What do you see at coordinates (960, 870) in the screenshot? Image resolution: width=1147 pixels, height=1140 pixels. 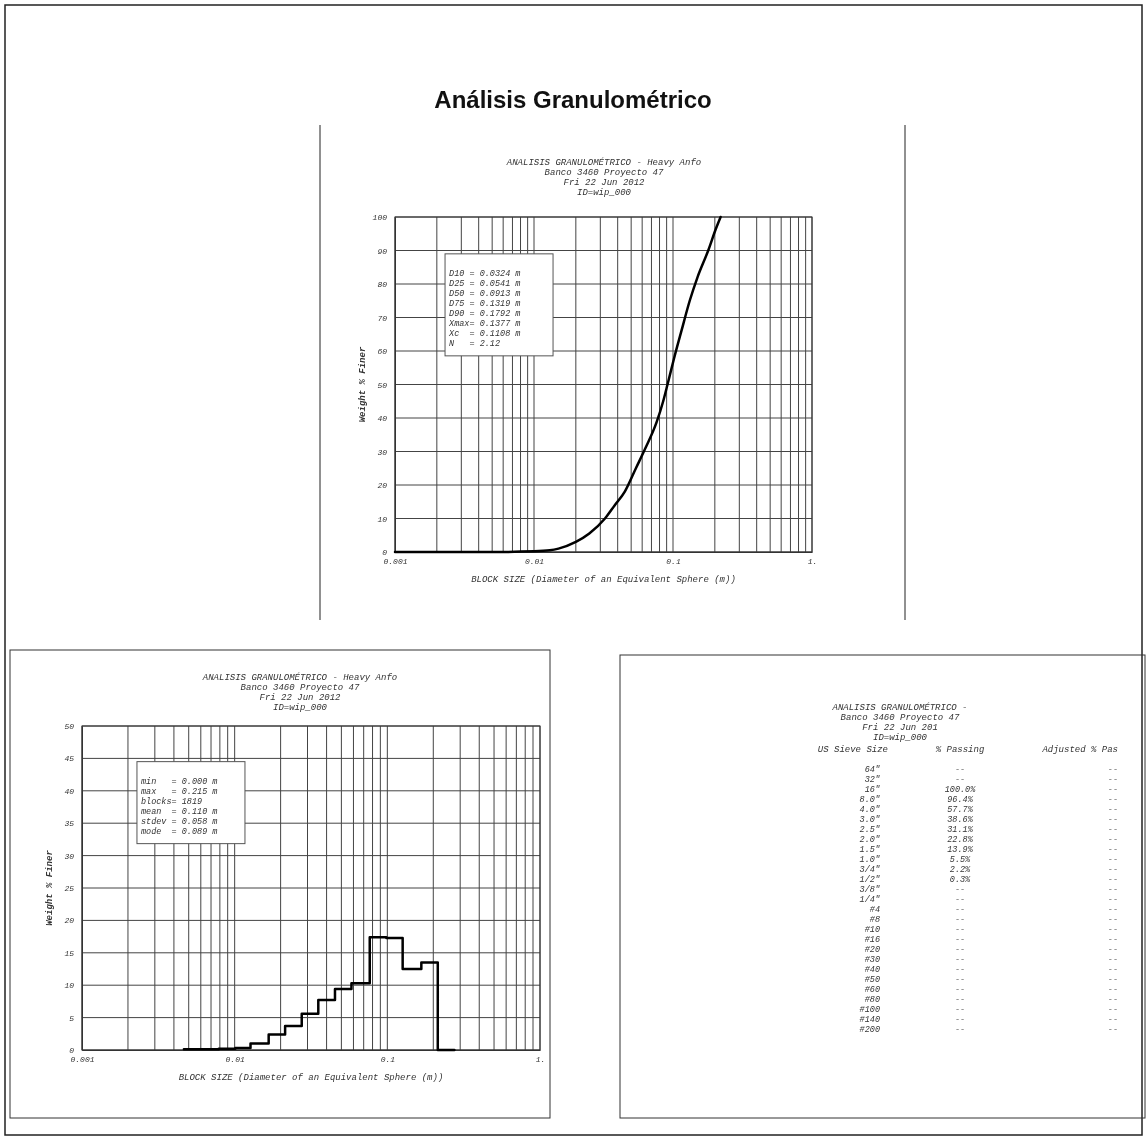 I see `data-label: 2.2%` at bounding box center [960, 870].